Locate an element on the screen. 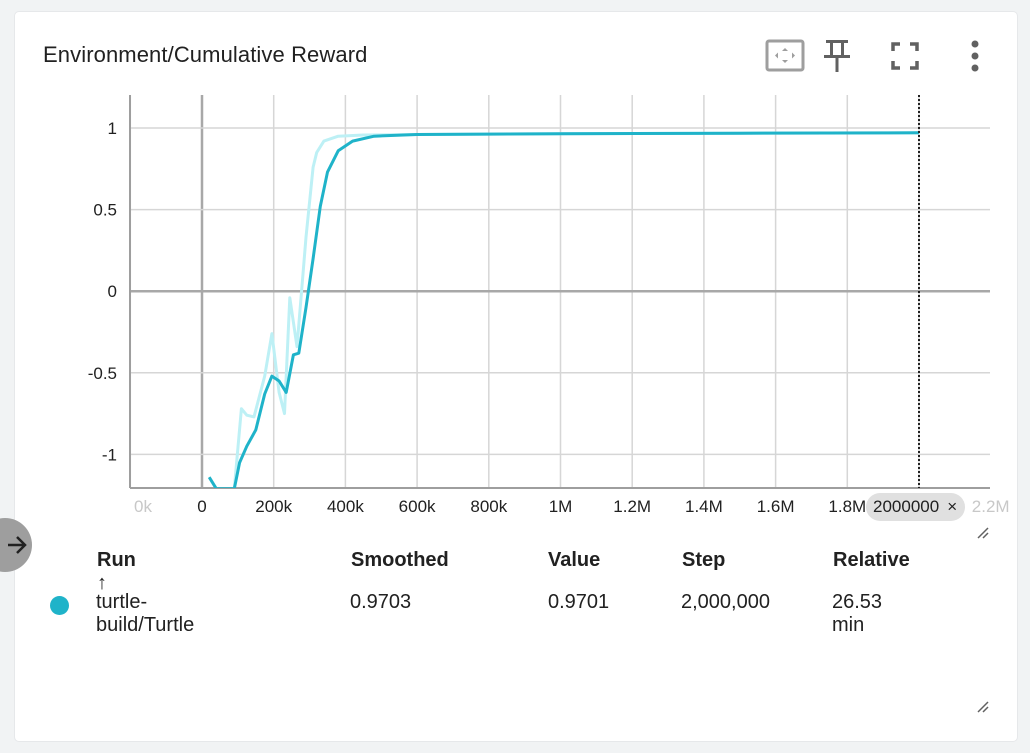 Image resolution: width=1030 pixels, height=753 pixels. fullscreen-icon is located at coordinates (905, 56).